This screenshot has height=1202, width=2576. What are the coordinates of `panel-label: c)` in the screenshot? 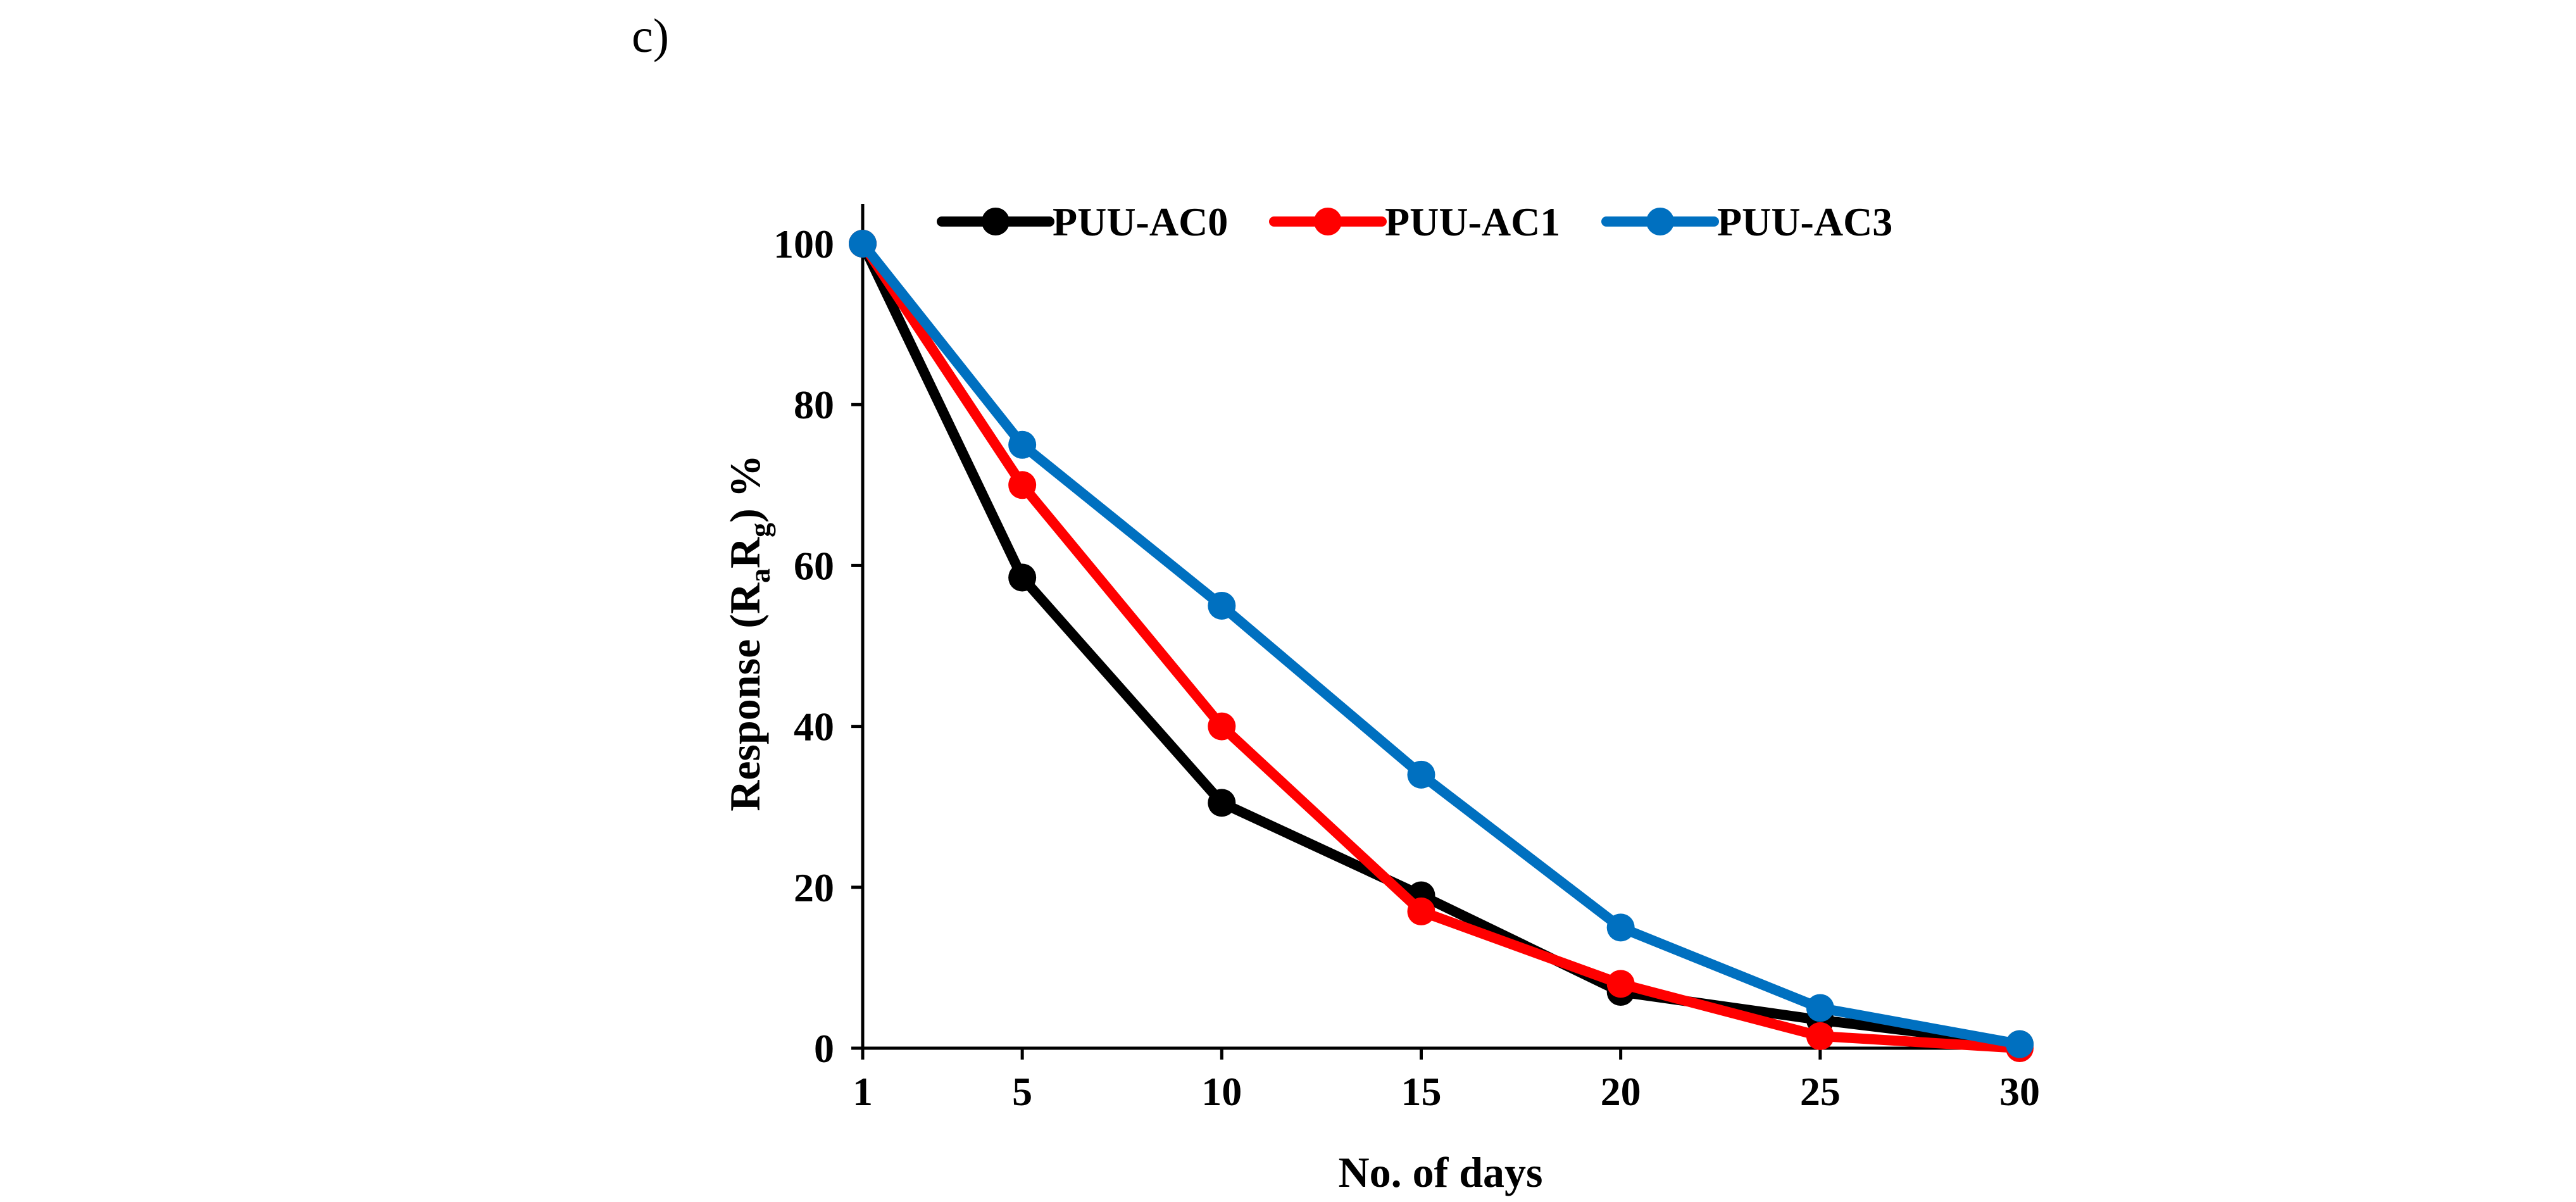 It's located at (650, 36).